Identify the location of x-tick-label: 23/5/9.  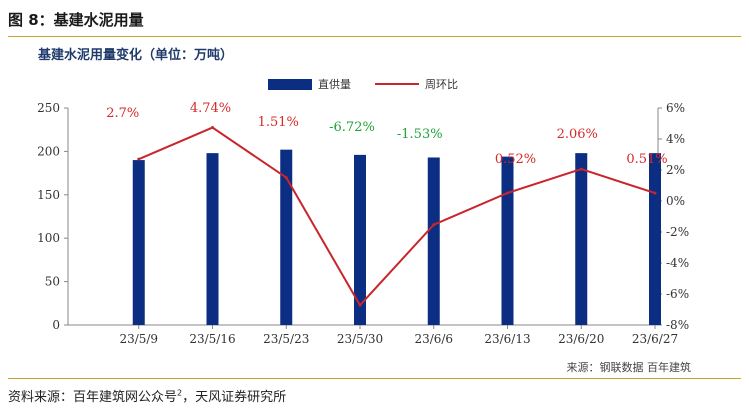
(138, 339).